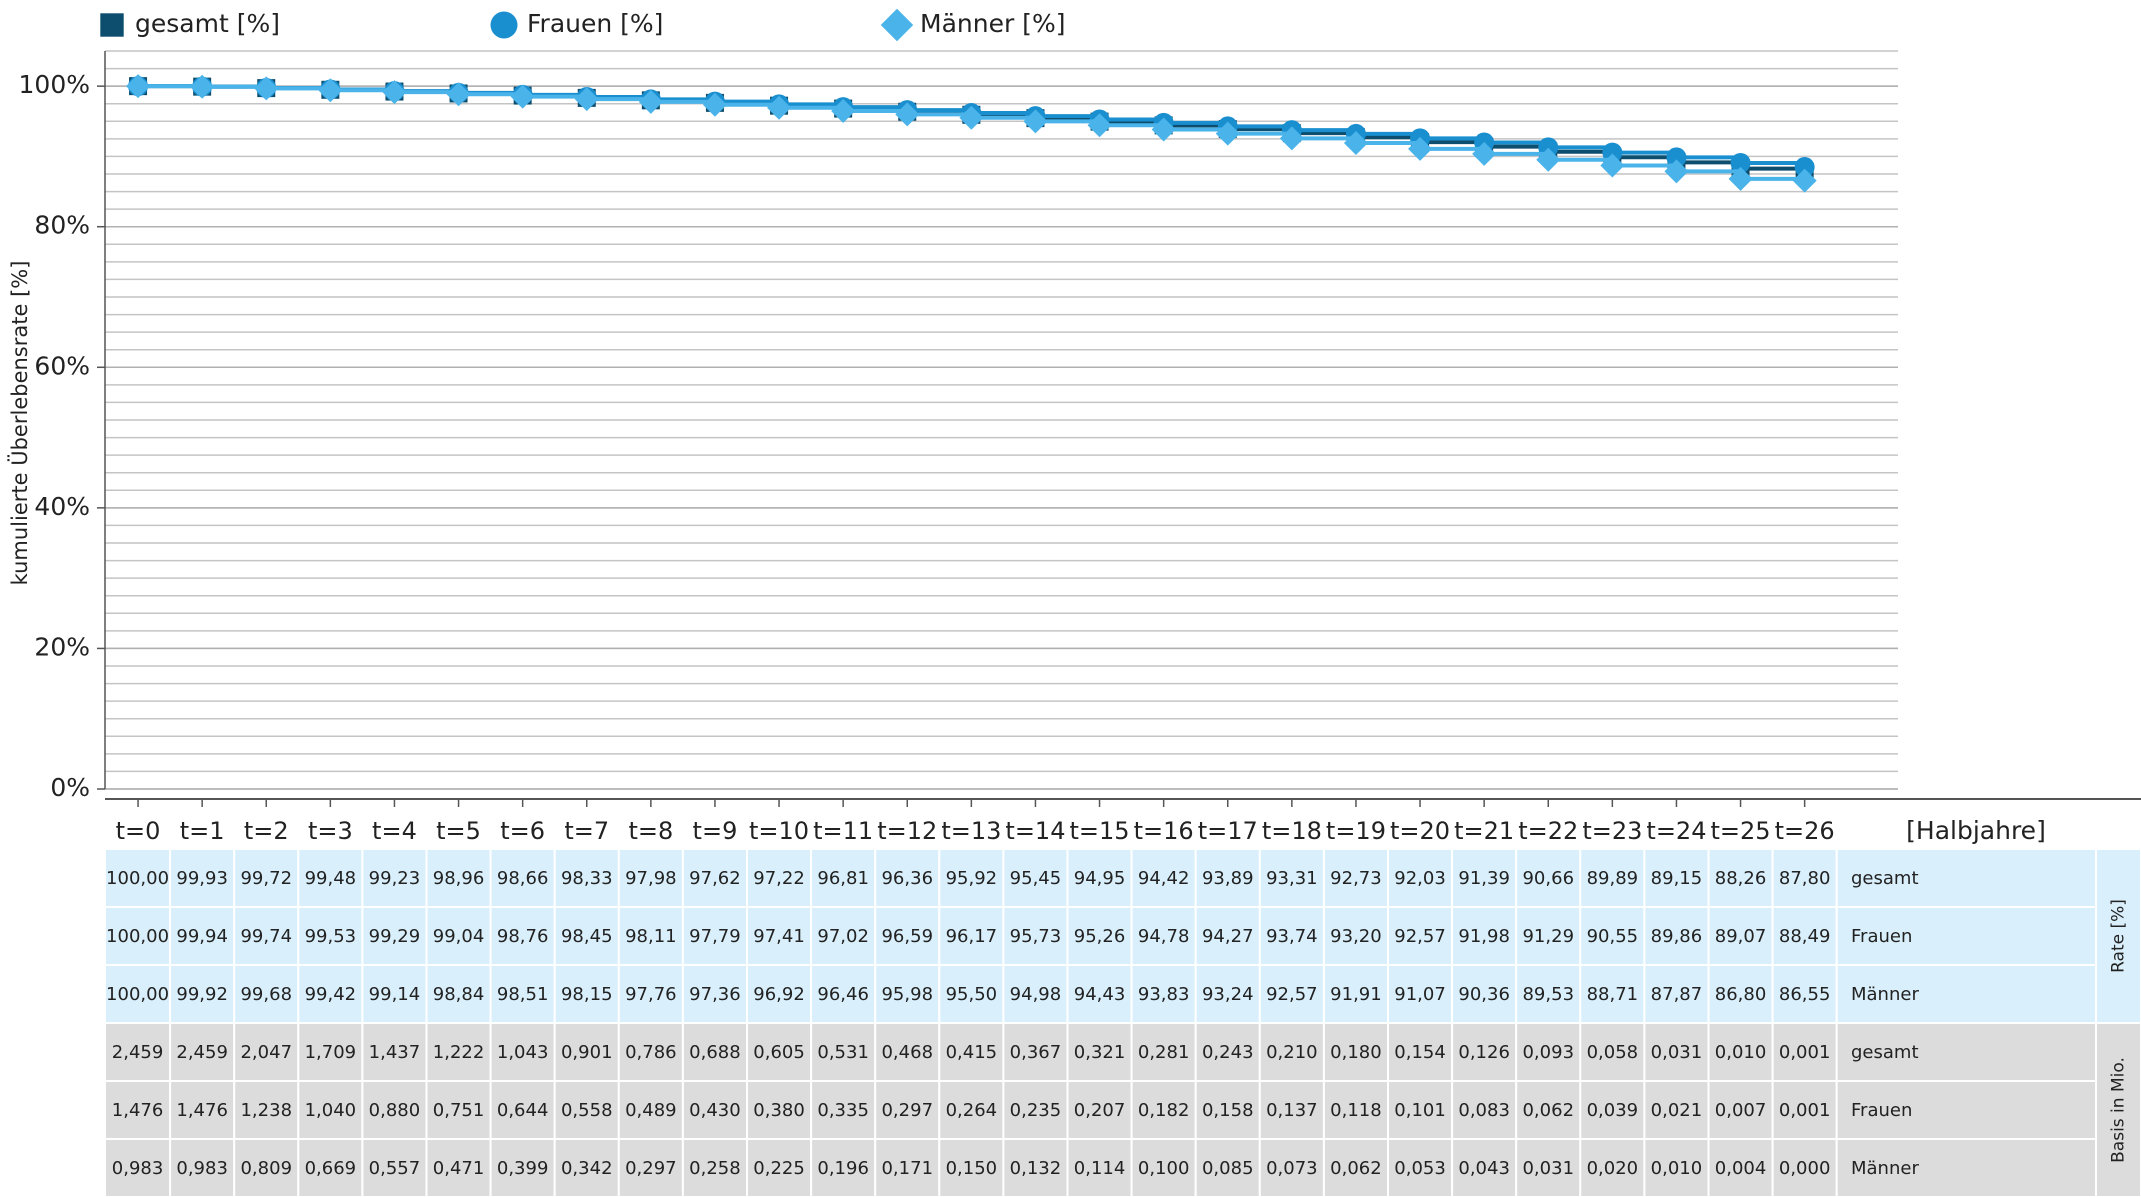 Image resolution: width=2141 pixels, height=1197 pixels. I want to click on y-tick-label: 20%, so click(62, 646).